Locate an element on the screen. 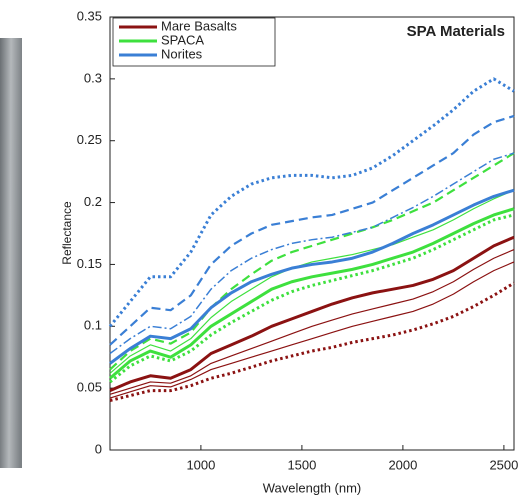  y-tick-label: 0.1 is located at coordinates (93, 325).